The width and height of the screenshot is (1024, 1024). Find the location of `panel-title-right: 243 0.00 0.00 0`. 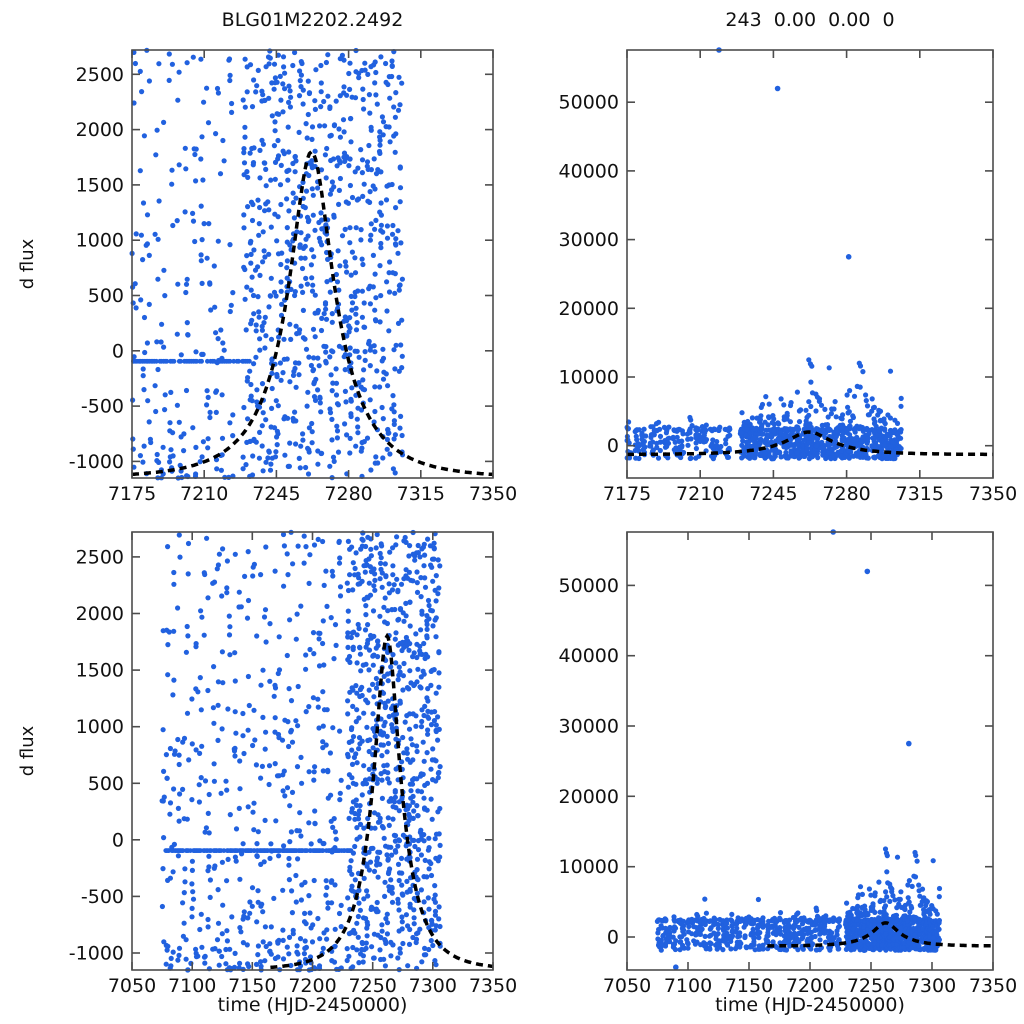

panel-title-right: 243 0.00 0.00 0 is located at coordinates (810, 20).